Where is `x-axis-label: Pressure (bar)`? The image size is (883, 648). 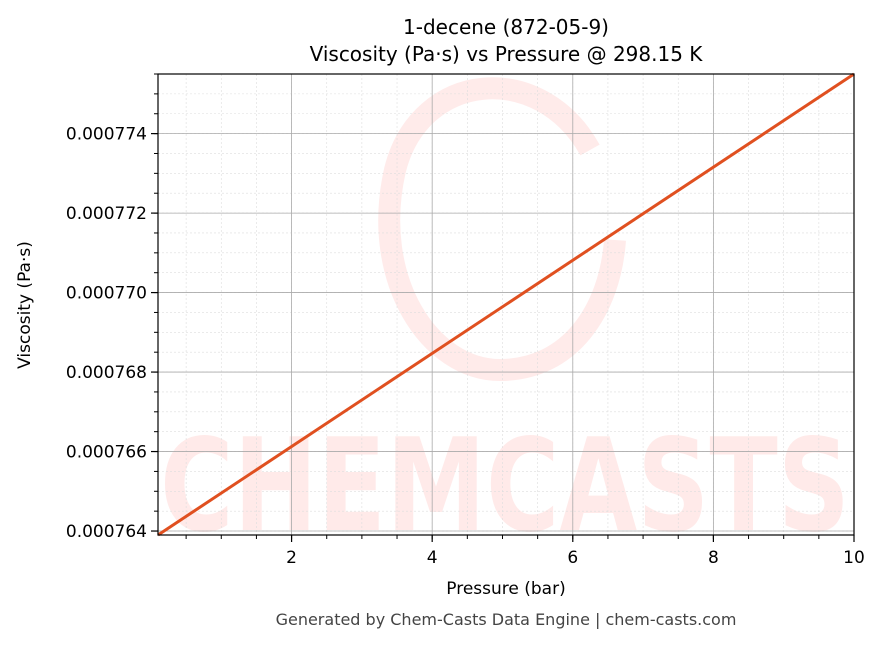
x-axis-label: Pressure (bar) is located at coordinates (505, 589).